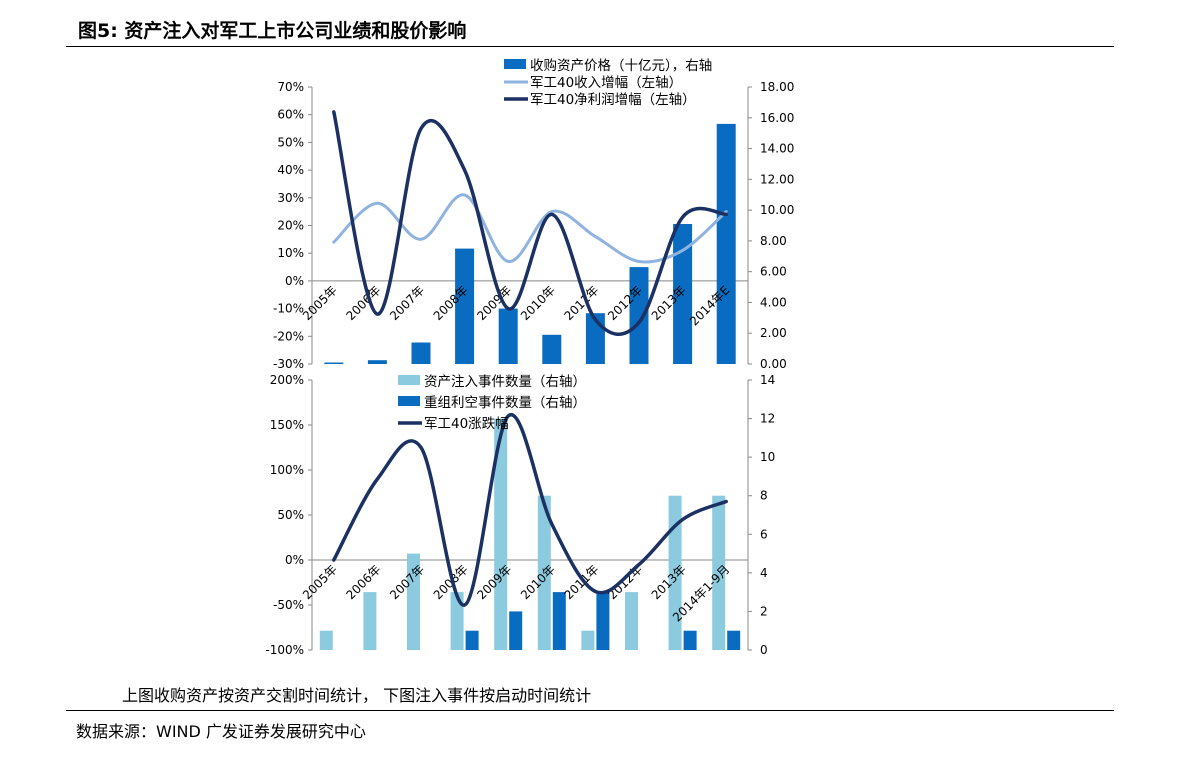 This screenshot has width=1191, height=758. Describe the element at coordinates (767, 380) in the screenshot. I see `right-tick-label: 14` at that location.